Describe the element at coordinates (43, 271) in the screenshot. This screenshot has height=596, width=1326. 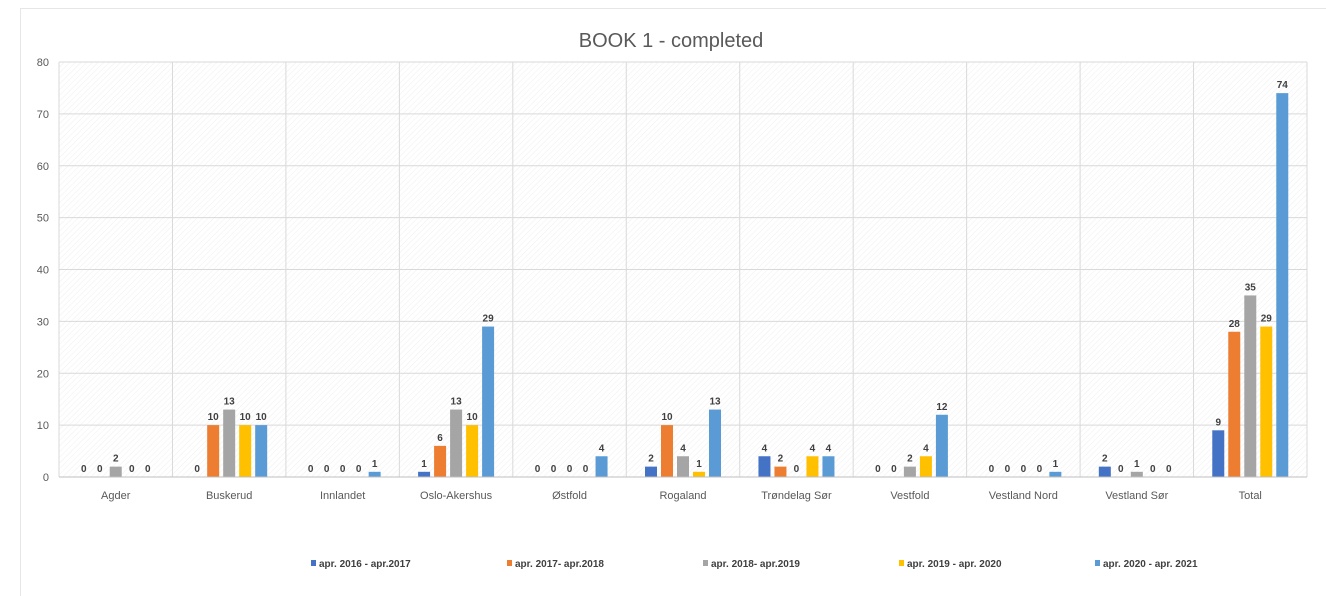
I see `y-tick-label: 40` at that location.